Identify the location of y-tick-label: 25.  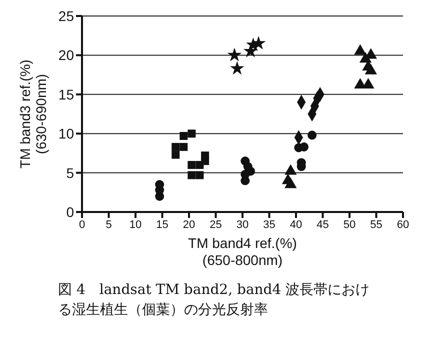
(66, 16).